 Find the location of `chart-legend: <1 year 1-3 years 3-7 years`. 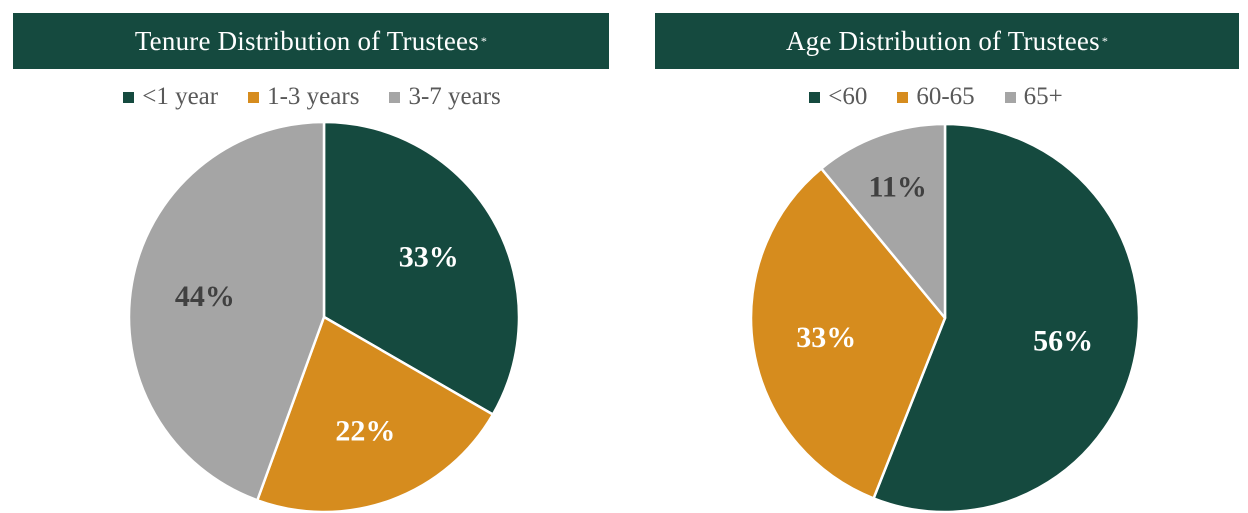

chart-legend: <1 year 1-3 years 3-7 years is located at coordinates (312, 97).